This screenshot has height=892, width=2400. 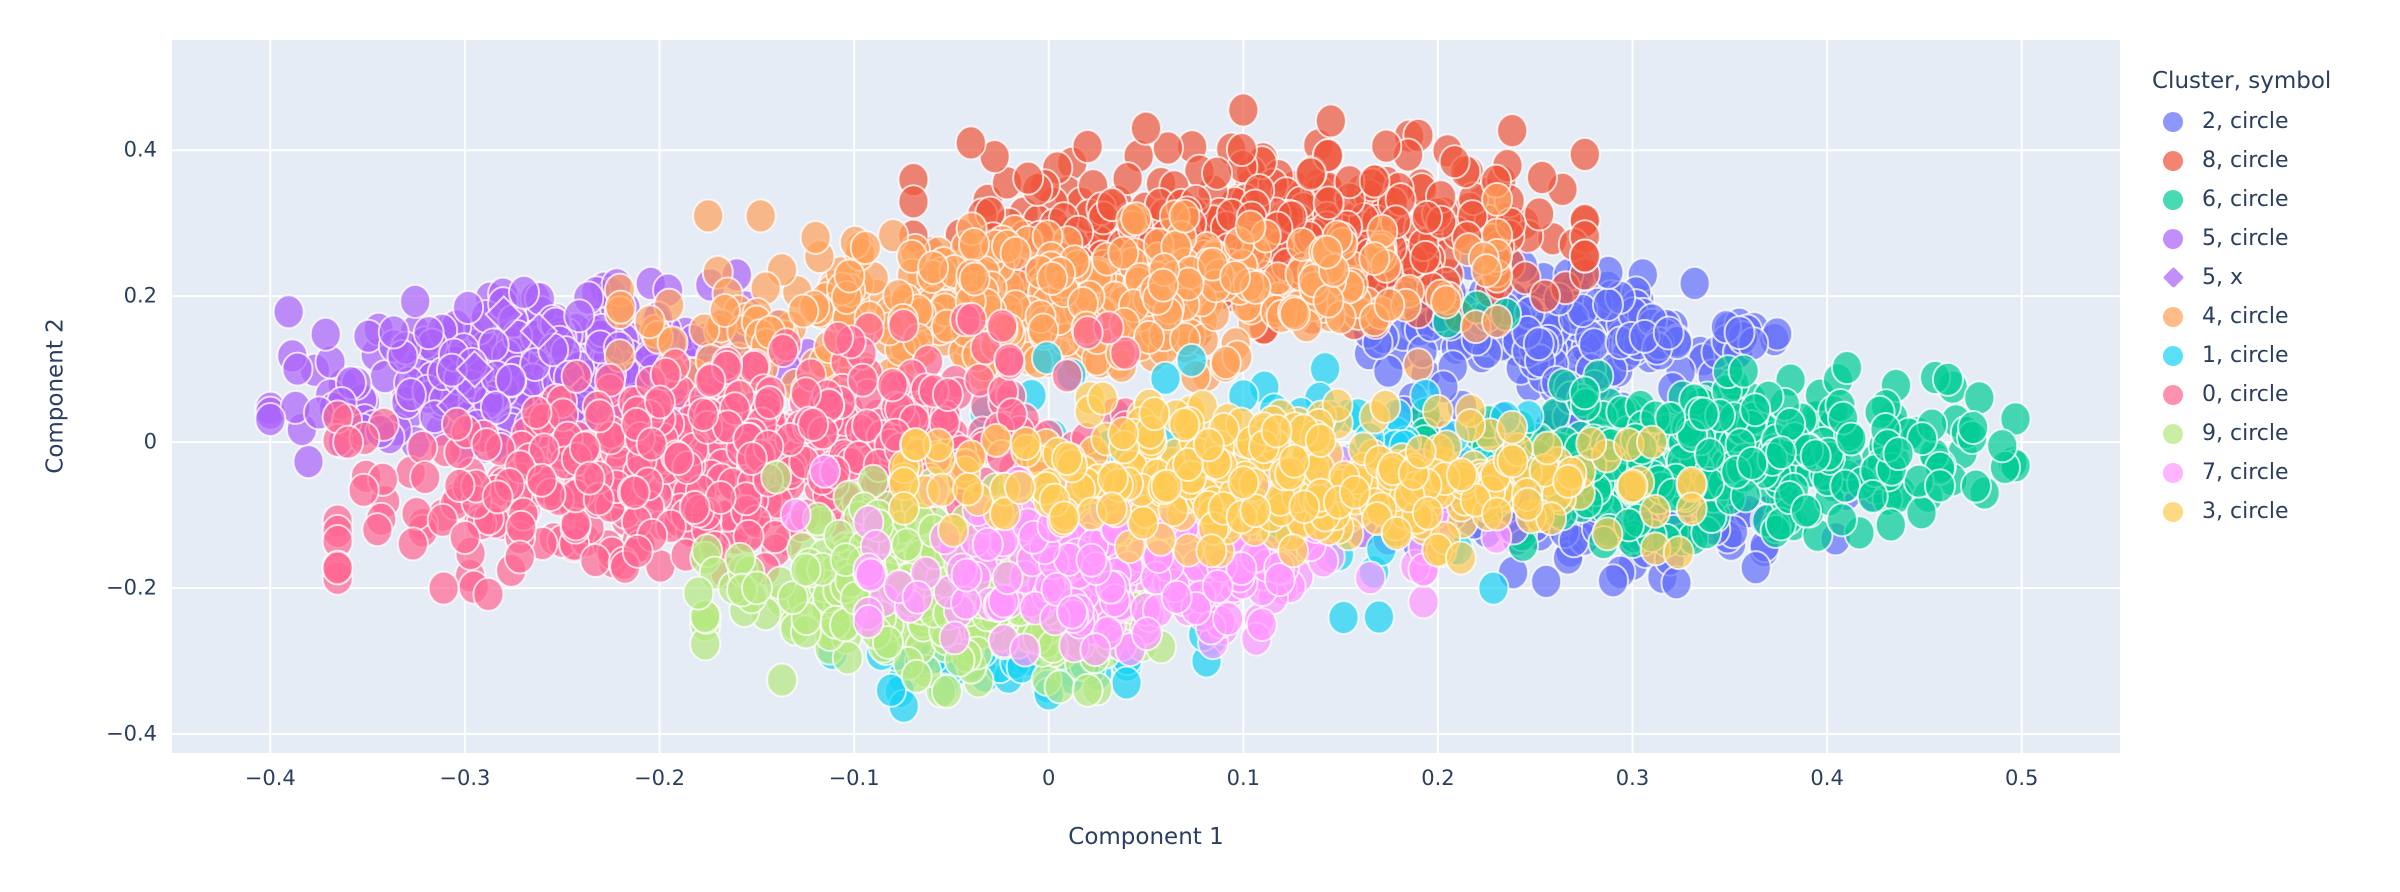 I want to click on x-tick-label: 0, so click(x=1049, y=778).